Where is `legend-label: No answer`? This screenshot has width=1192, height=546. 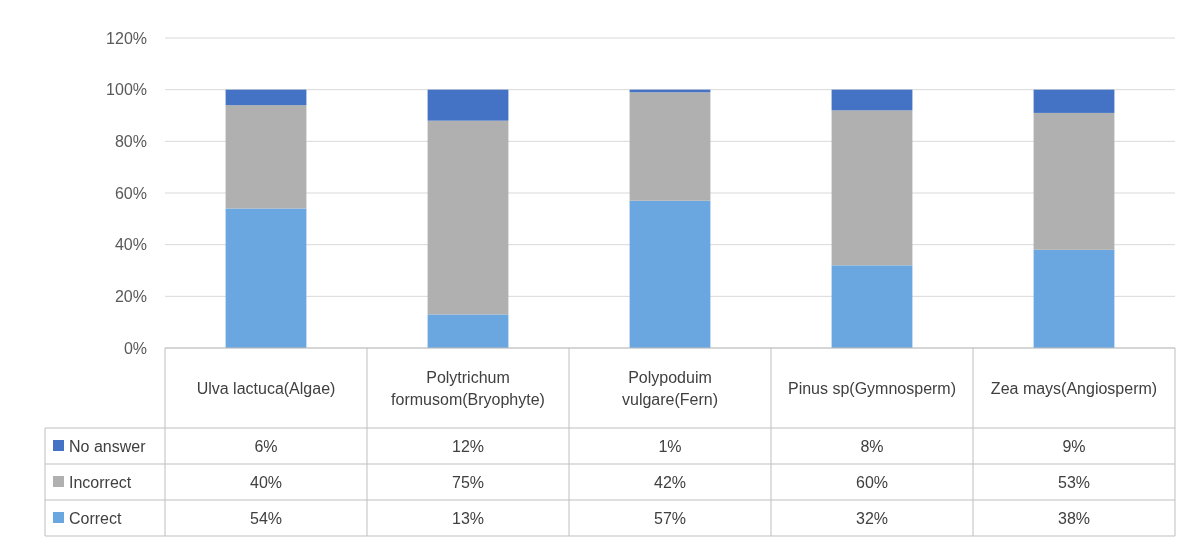
legend-label: No answer is located at coordinates (108, 446).